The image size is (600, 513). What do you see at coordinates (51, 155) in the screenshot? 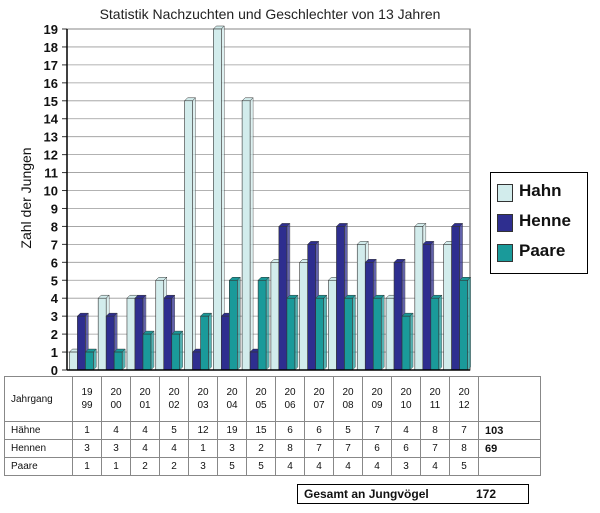
I see `y-tick-label: 12` at bounding box center [51, 155].